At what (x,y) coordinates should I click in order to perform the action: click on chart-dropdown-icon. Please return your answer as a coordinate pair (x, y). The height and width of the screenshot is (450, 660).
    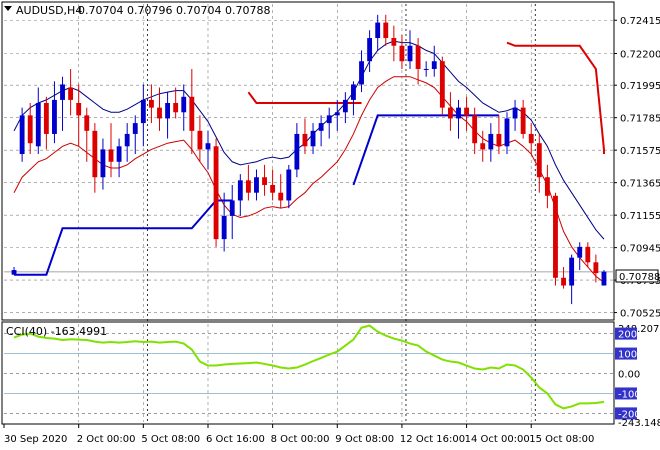
    Looking at the image, I should click on (8, 8).